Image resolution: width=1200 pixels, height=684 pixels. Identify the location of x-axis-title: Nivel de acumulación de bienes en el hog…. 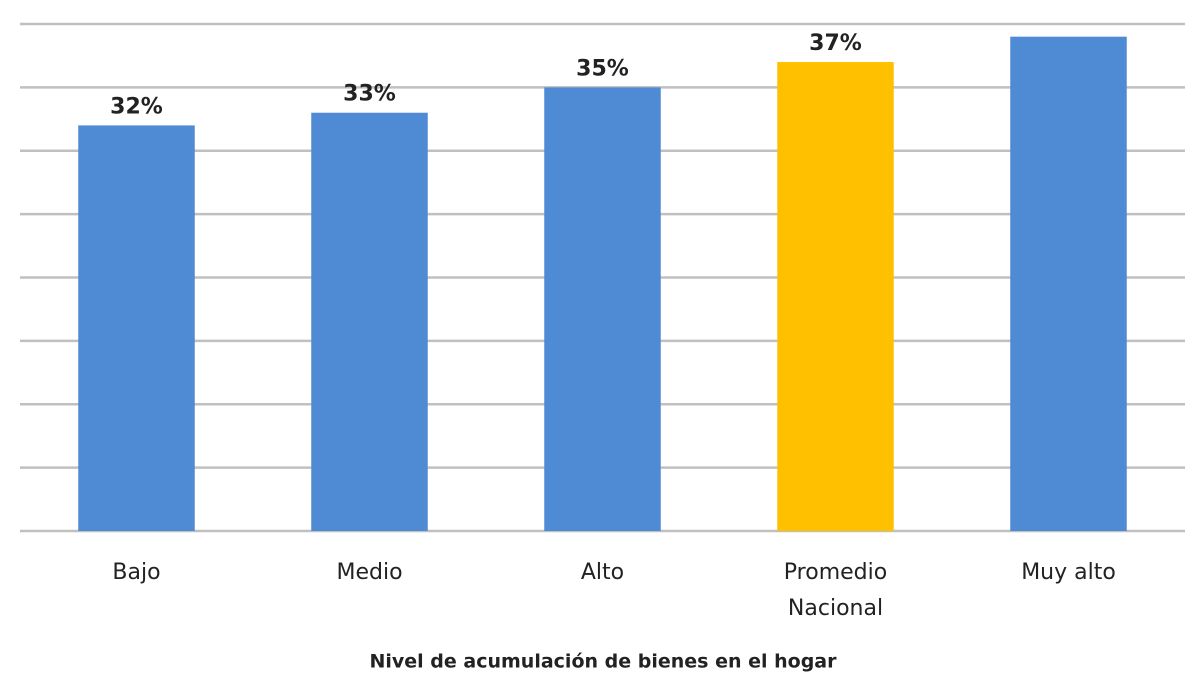
(603, 662).